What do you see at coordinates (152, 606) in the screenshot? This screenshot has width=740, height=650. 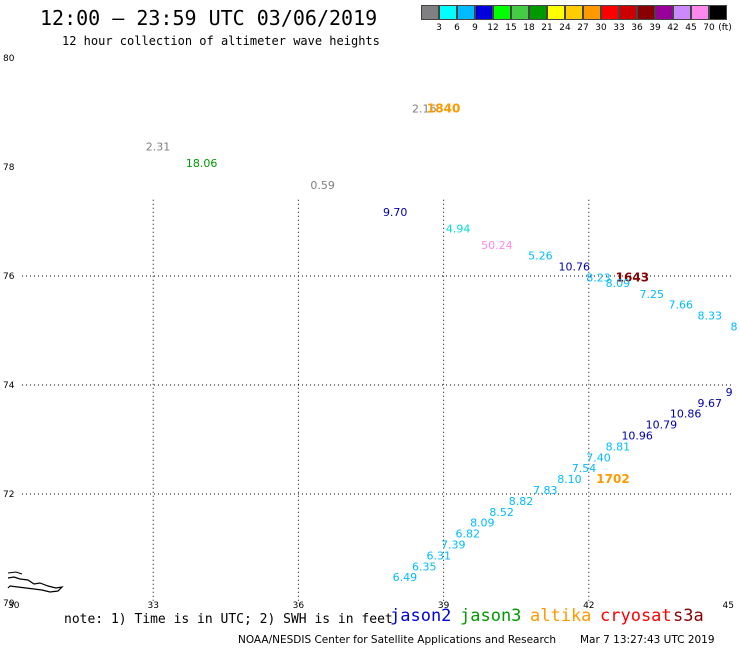 I see `lon-tick-label: 33` at bounding box center [152, 606].